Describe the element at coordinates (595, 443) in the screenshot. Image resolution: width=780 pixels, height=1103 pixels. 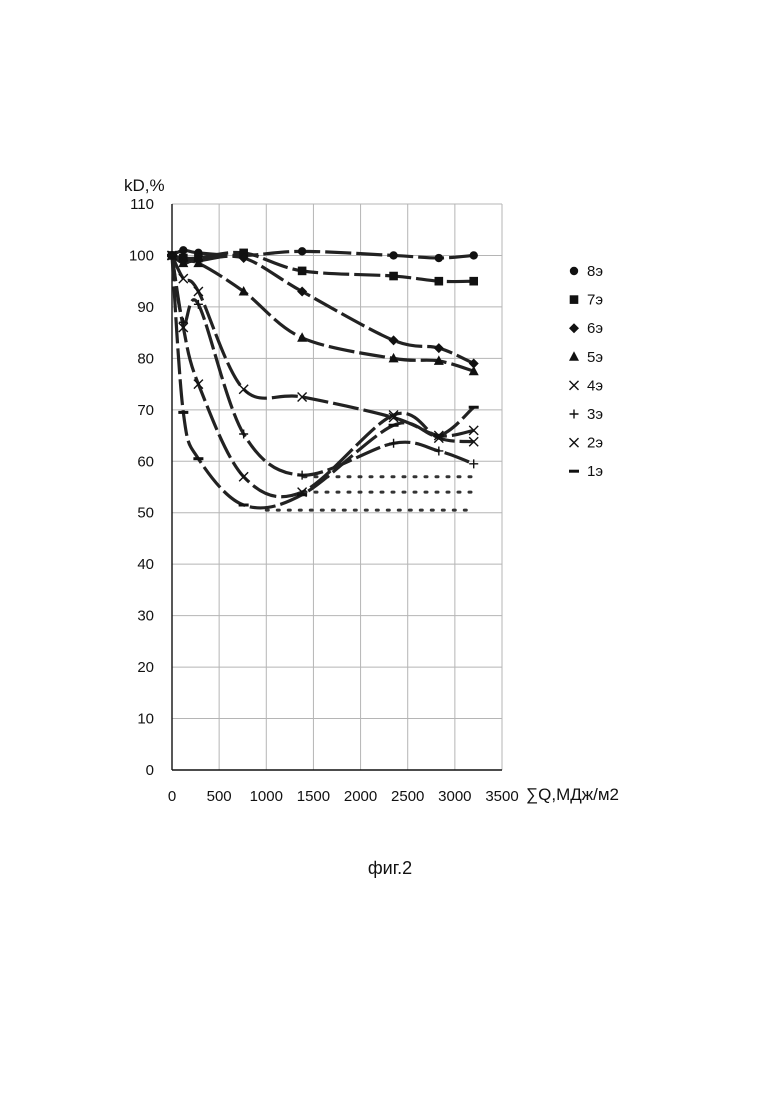
I see `legend-label-6: 2э` at that location.